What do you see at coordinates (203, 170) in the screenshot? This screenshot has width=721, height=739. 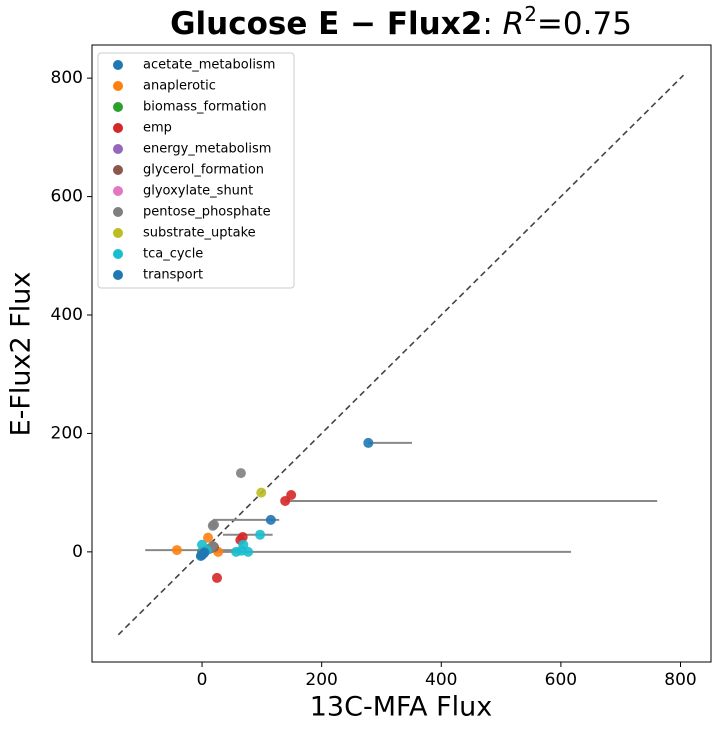 I see `legend-label: glycerol_formation` at bounding box center [203, 170].